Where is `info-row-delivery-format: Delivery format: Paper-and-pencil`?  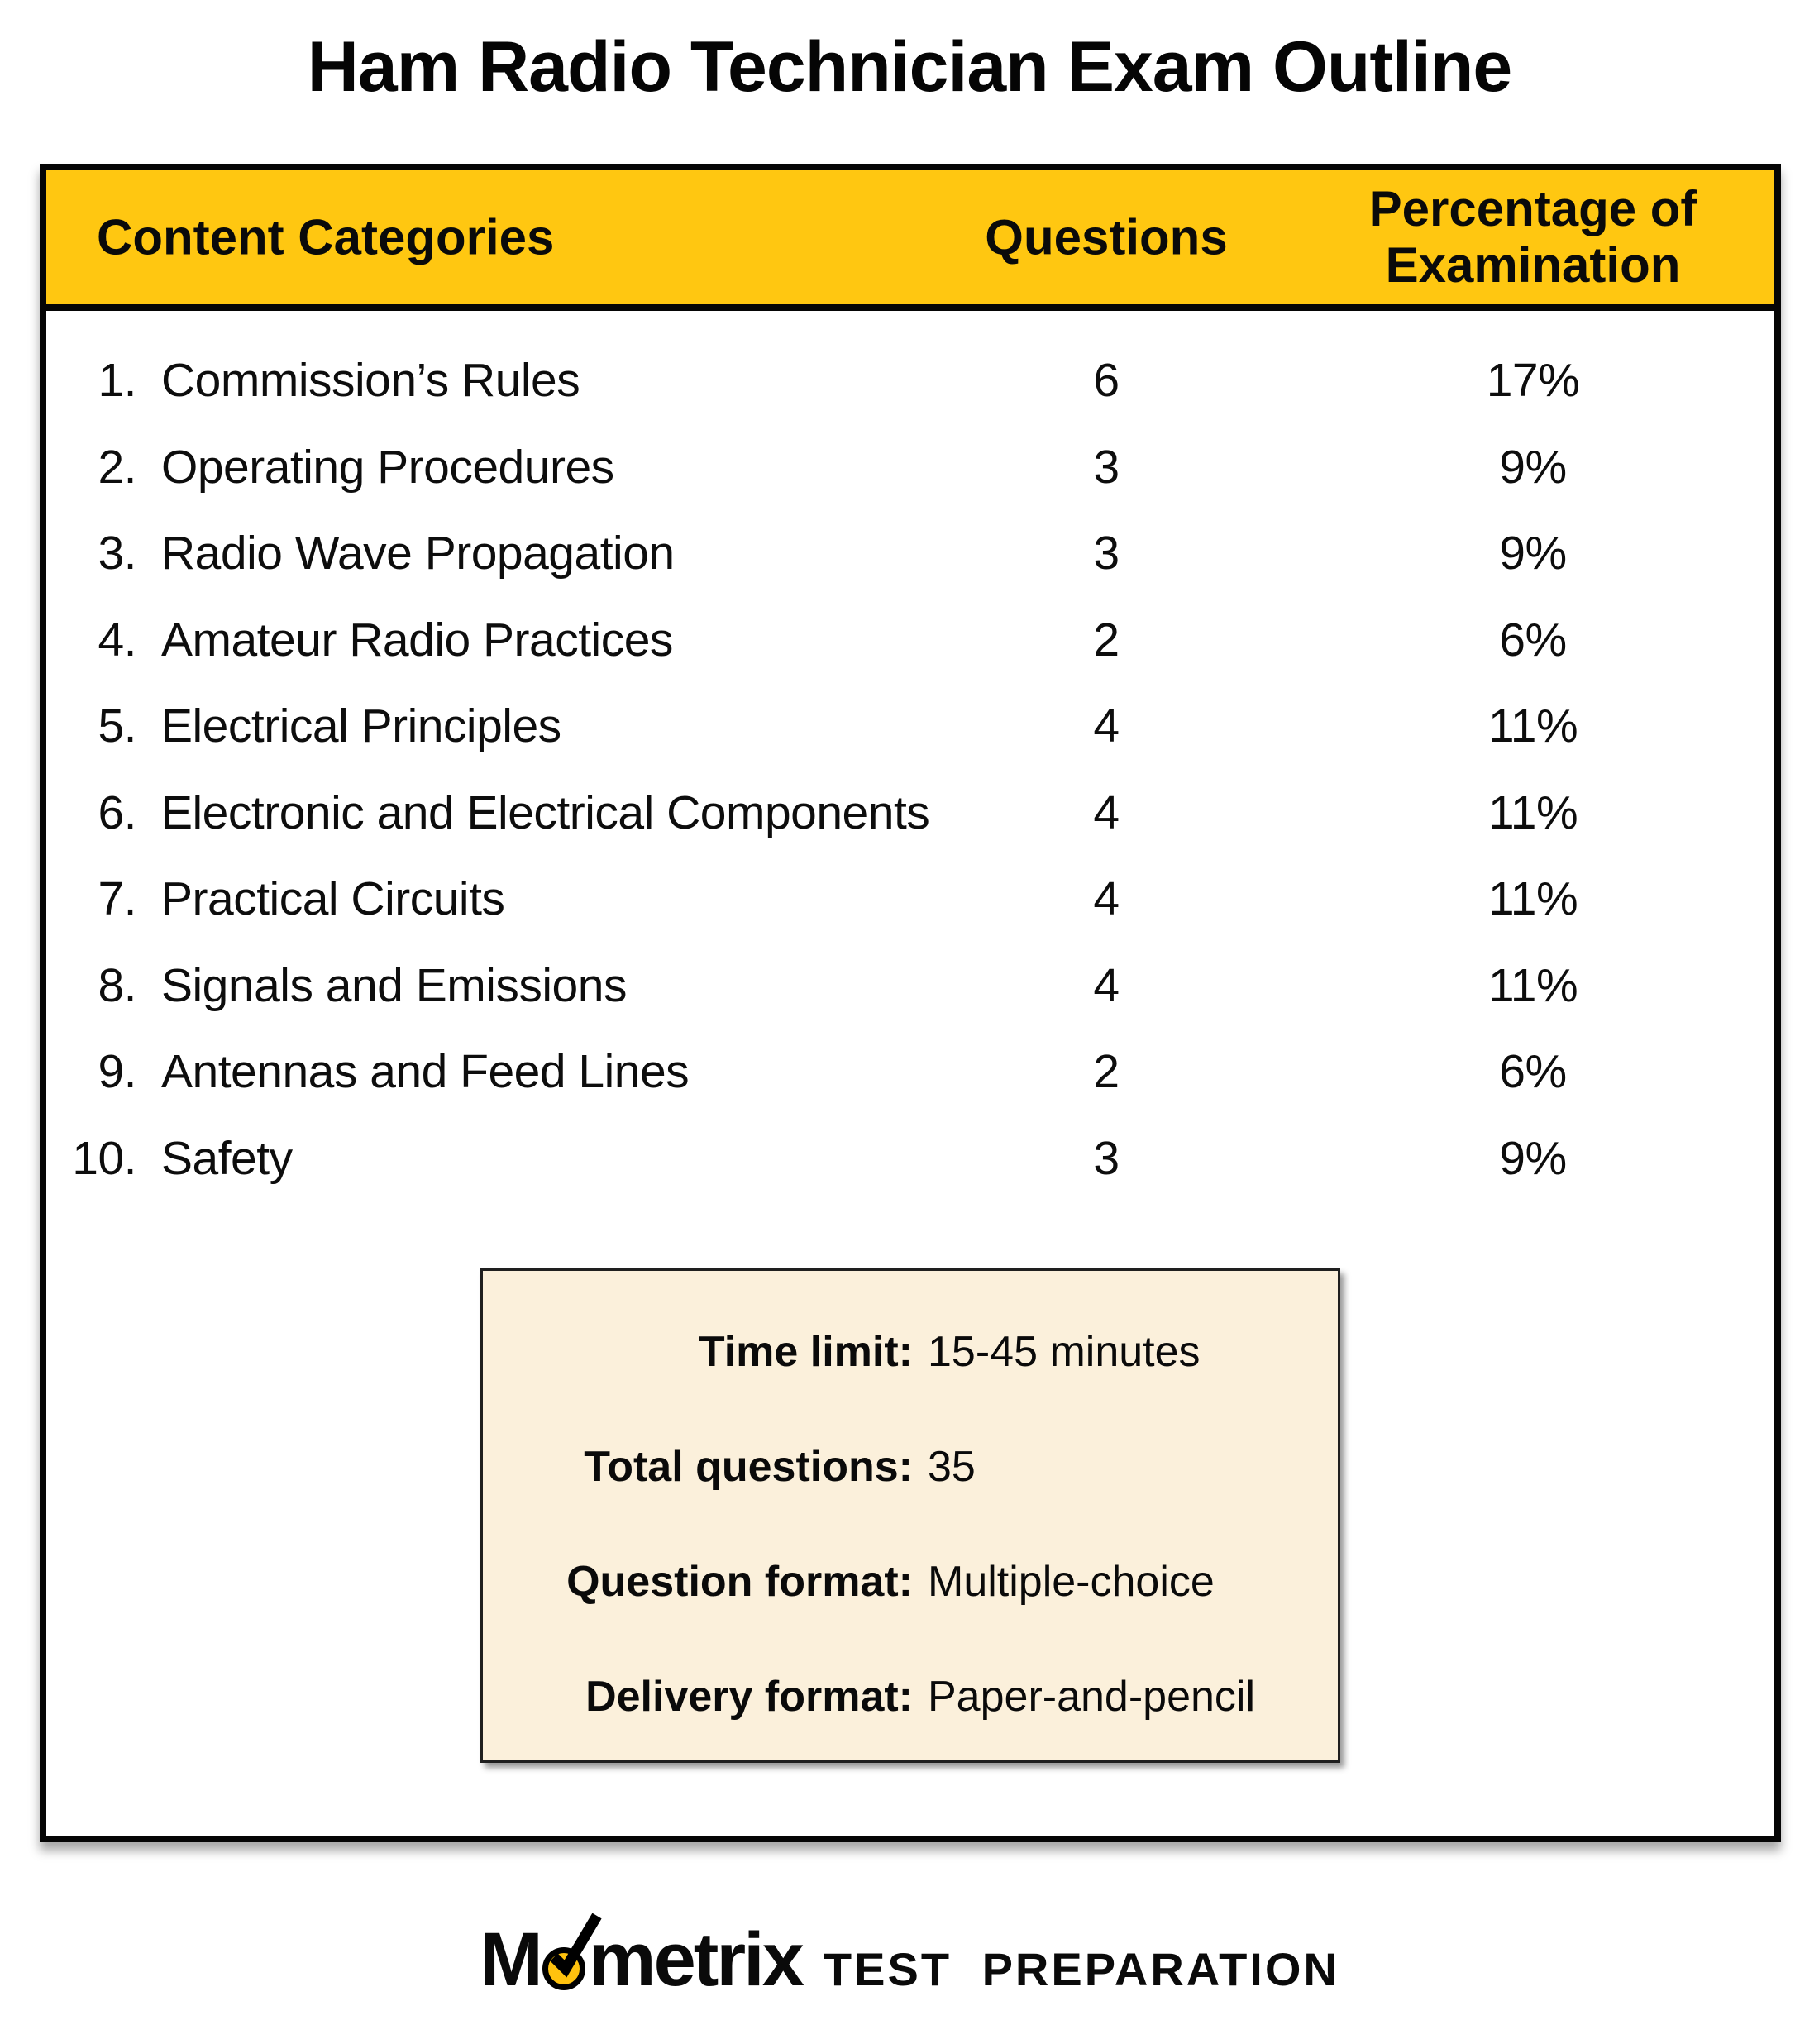
info-row-delivery-format: Delivery format: Paper-and-pencil is located at coordinates (910, 1697).